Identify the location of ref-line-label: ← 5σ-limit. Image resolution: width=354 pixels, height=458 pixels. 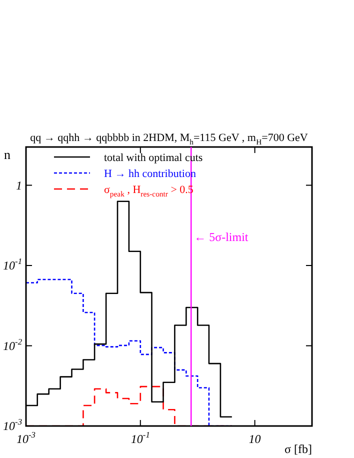
(221, 237).